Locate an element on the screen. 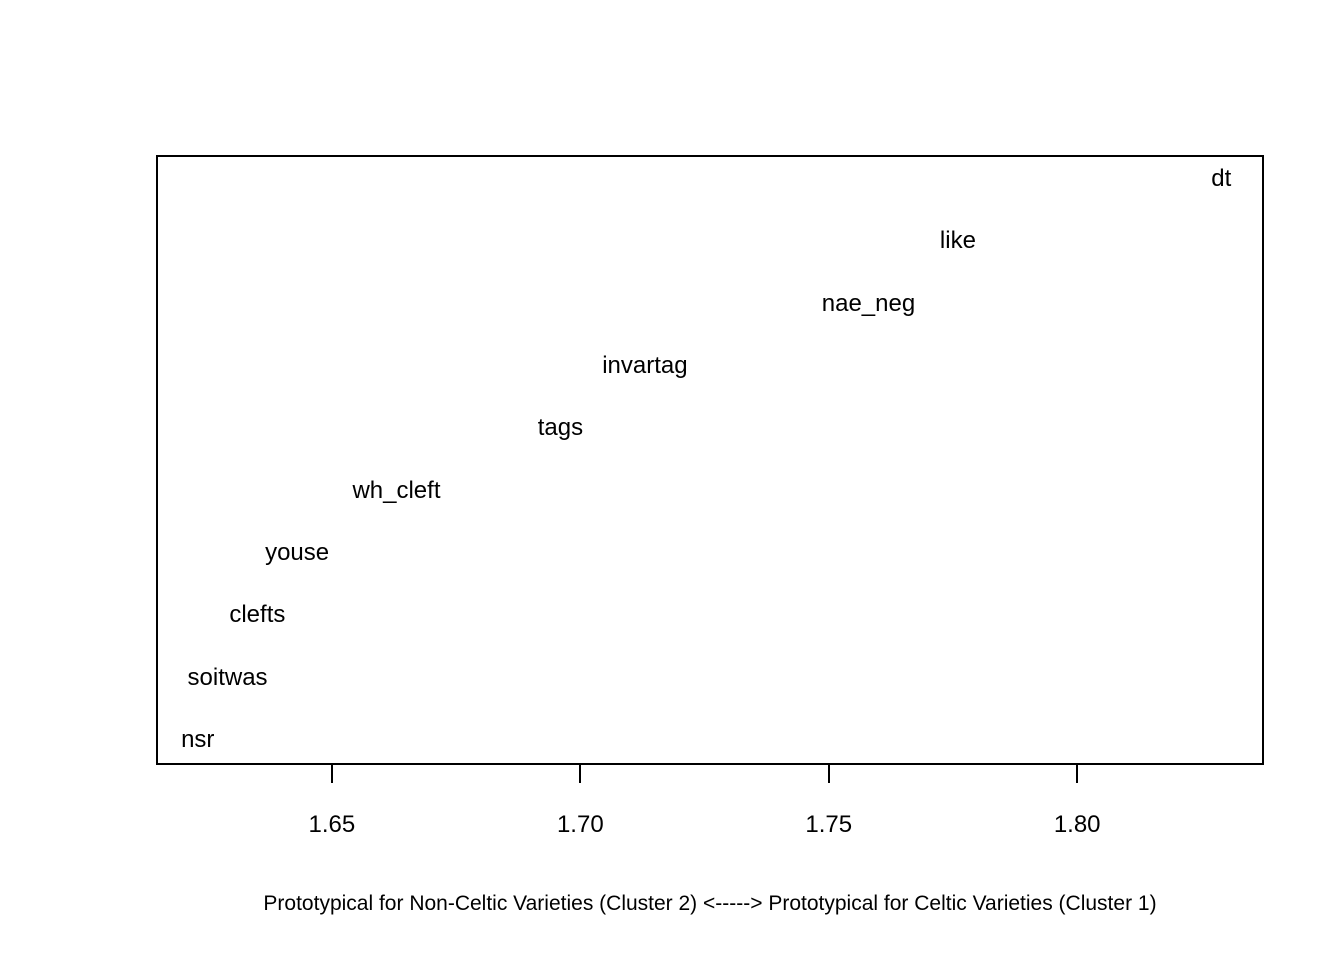 The height and width of the screenshot is (960, 1344). data-point-label: dt is located at coordinates (1221, 179).